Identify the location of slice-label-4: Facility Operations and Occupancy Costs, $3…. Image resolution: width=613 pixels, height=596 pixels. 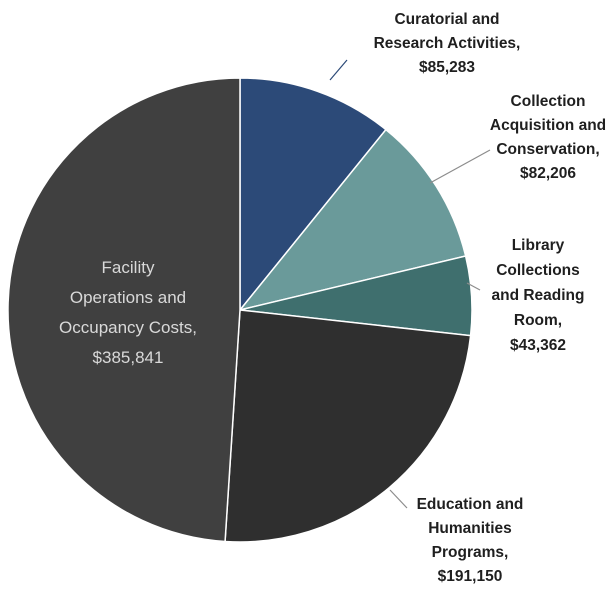
(128, 312).